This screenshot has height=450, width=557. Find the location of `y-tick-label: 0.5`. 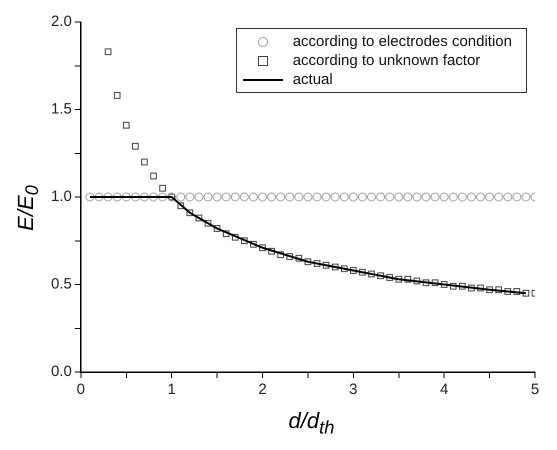

y-tick-label: 0.5 is located at coordinates (61, 284).